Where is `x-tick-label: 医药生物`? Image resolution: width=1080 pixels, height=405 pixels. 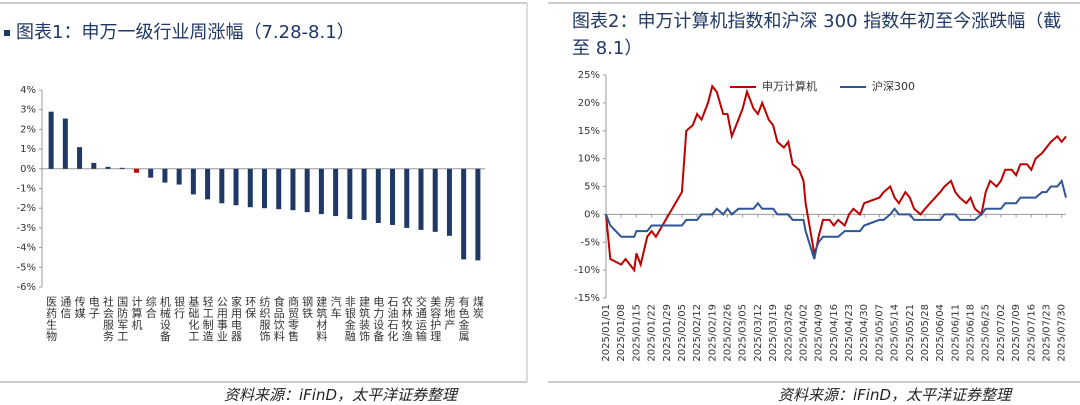 x-tick-label: 医药生物 is located at coordinates (51, 319).